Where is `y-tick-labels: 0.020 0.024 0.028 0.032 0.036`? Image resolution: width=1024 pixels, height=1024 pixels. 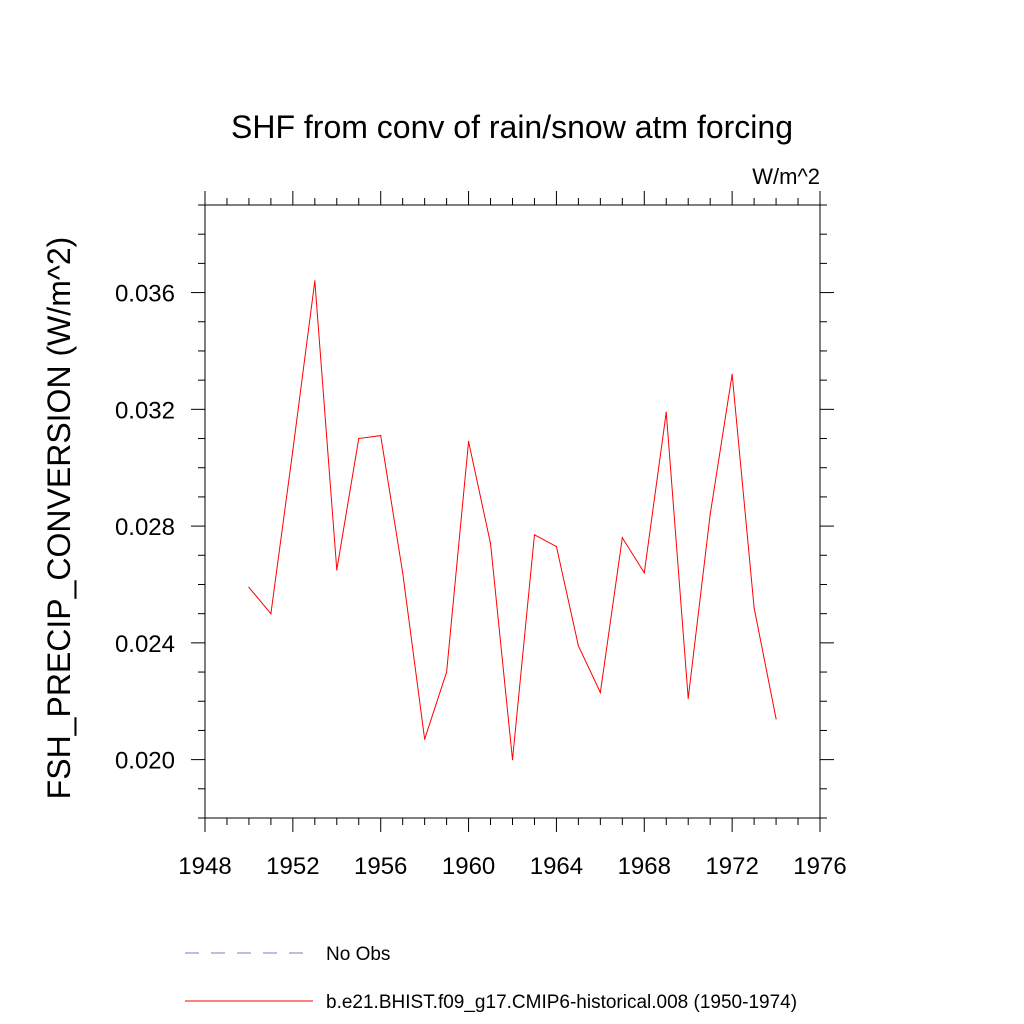 y-tick-labels: 0.020 0.024 0.028 0.032 0.036 is located at coordinates (145, 528).